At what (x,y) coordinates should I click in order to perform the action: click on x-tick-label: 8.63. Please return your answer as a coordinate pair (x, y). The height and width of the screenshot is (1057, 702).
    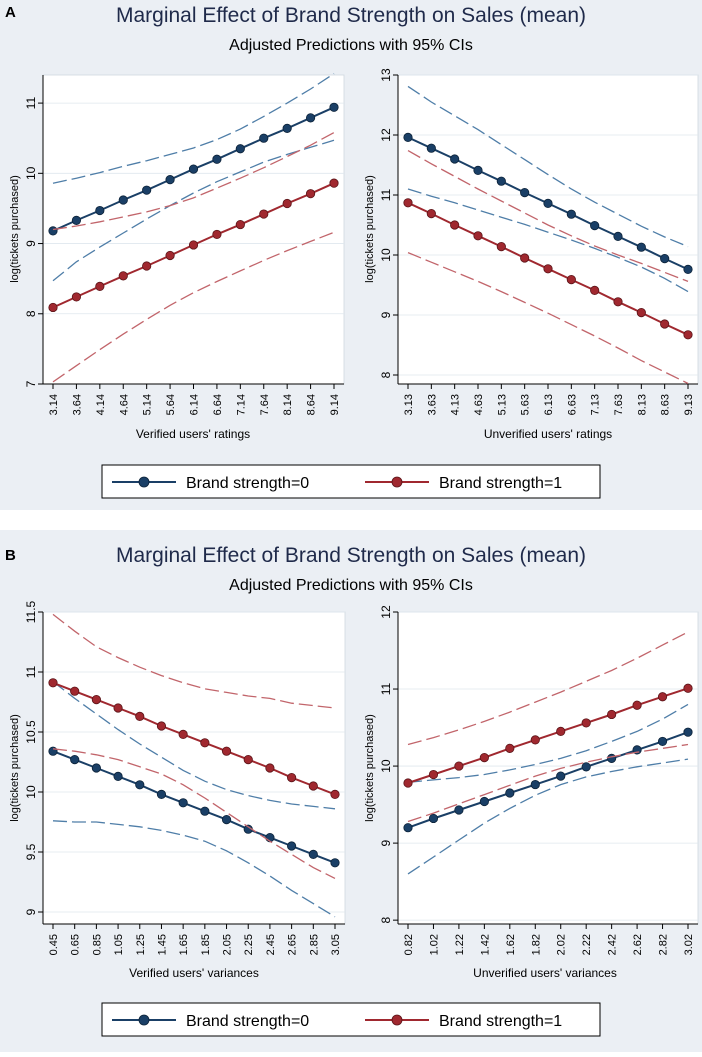
    Looking at the image, I should click on (666, 404).